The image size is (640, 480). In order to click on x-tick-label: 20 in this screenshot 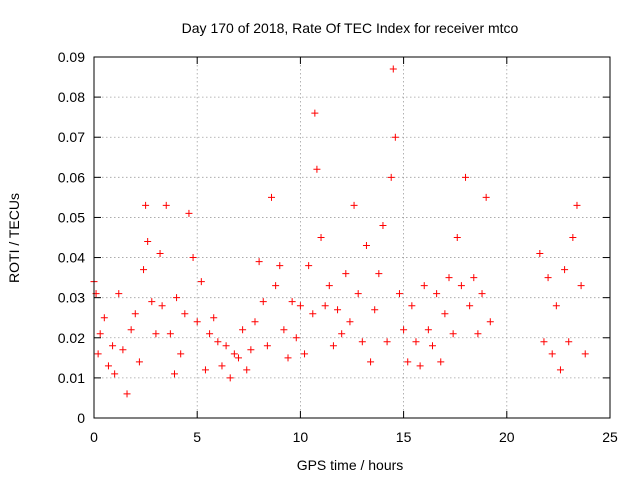, I will do `click(507, 437)`.